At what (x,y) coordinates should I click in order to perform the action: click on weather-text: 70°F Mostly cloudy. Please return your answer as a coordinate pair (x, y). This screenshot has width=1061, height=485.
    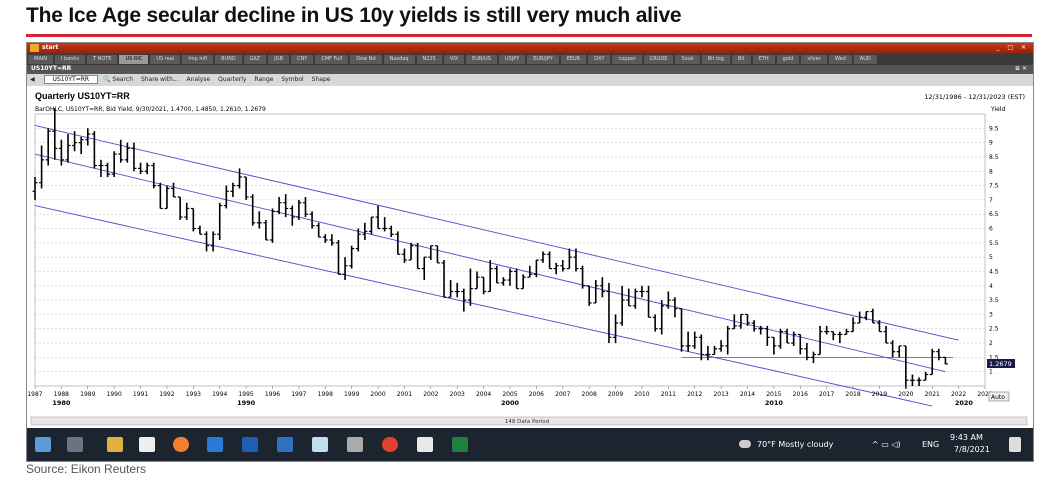
    Looking at the image, I should click on (795, 444).